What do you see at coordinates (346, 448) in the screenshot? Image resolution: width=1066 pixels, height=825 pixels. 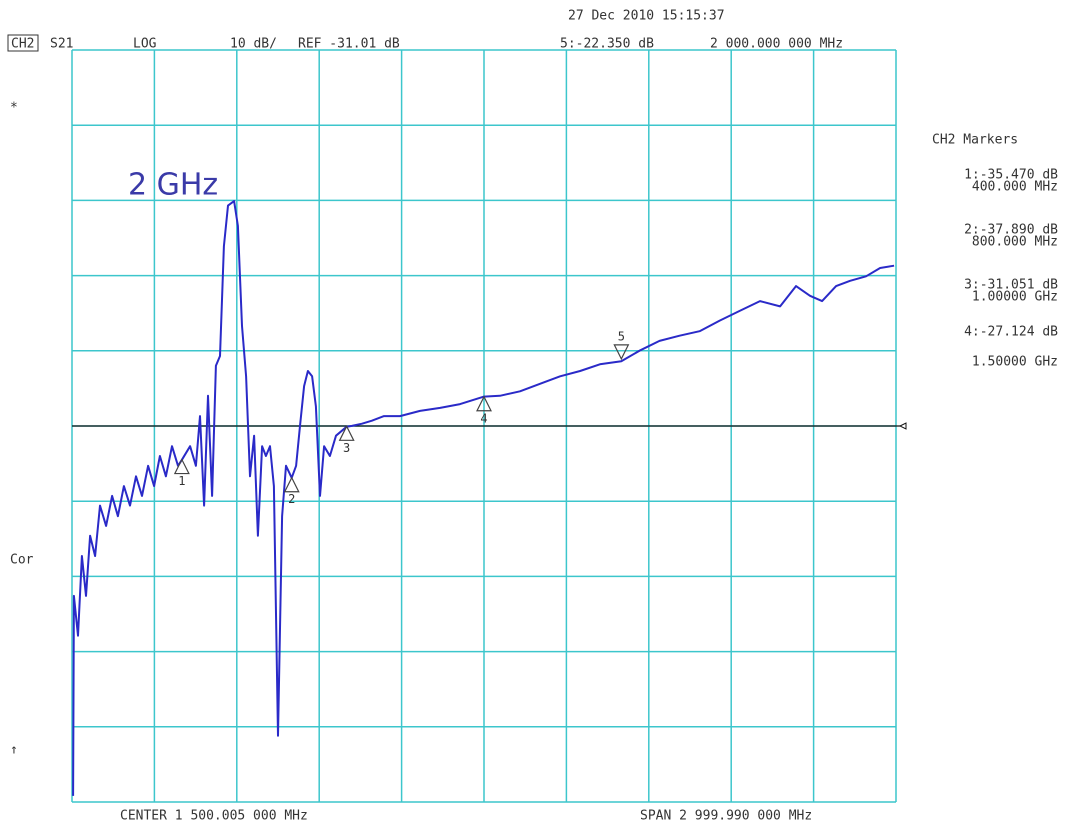 I see `marker-number: 3` at bounding box center [346, 448].